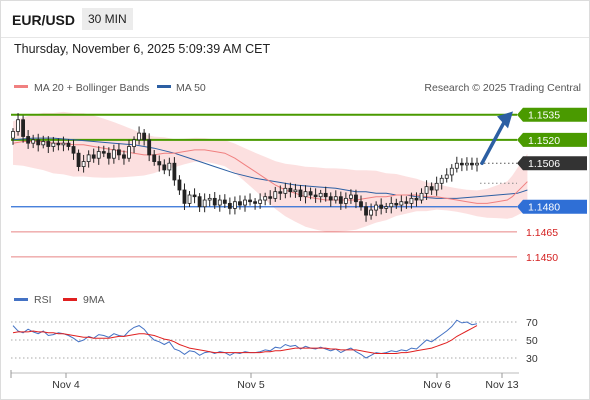 Image resolution: width=590 pixels, height=400 pixels. Describe the element at coordinates (107, 19) in the screenshot. I see `timeframe-button: 30 MIN` at that location.